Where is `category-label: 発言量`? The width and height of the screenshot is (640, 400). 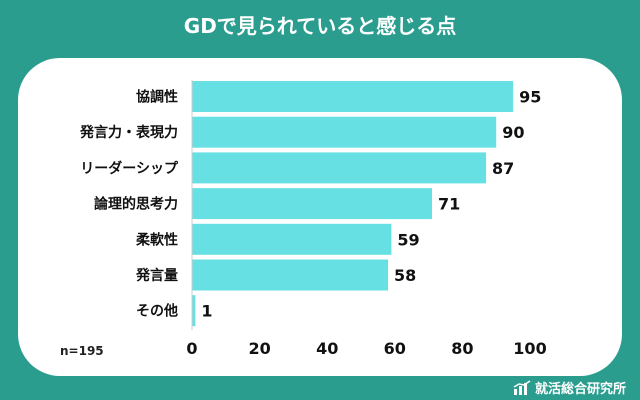 category-label: 発言量 is located at coordinates (156, 275).